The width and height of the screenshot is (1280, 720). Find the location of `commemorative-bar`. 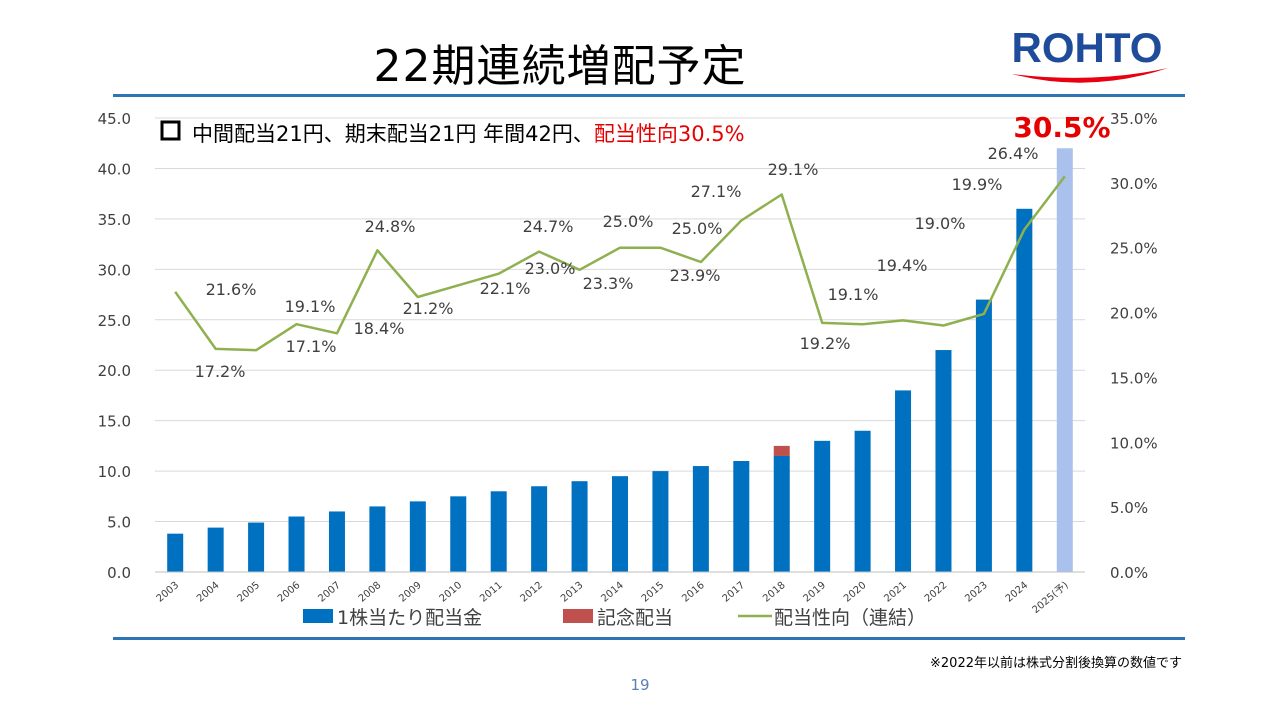

commemorative-bar is located at coordinates (781, 450).